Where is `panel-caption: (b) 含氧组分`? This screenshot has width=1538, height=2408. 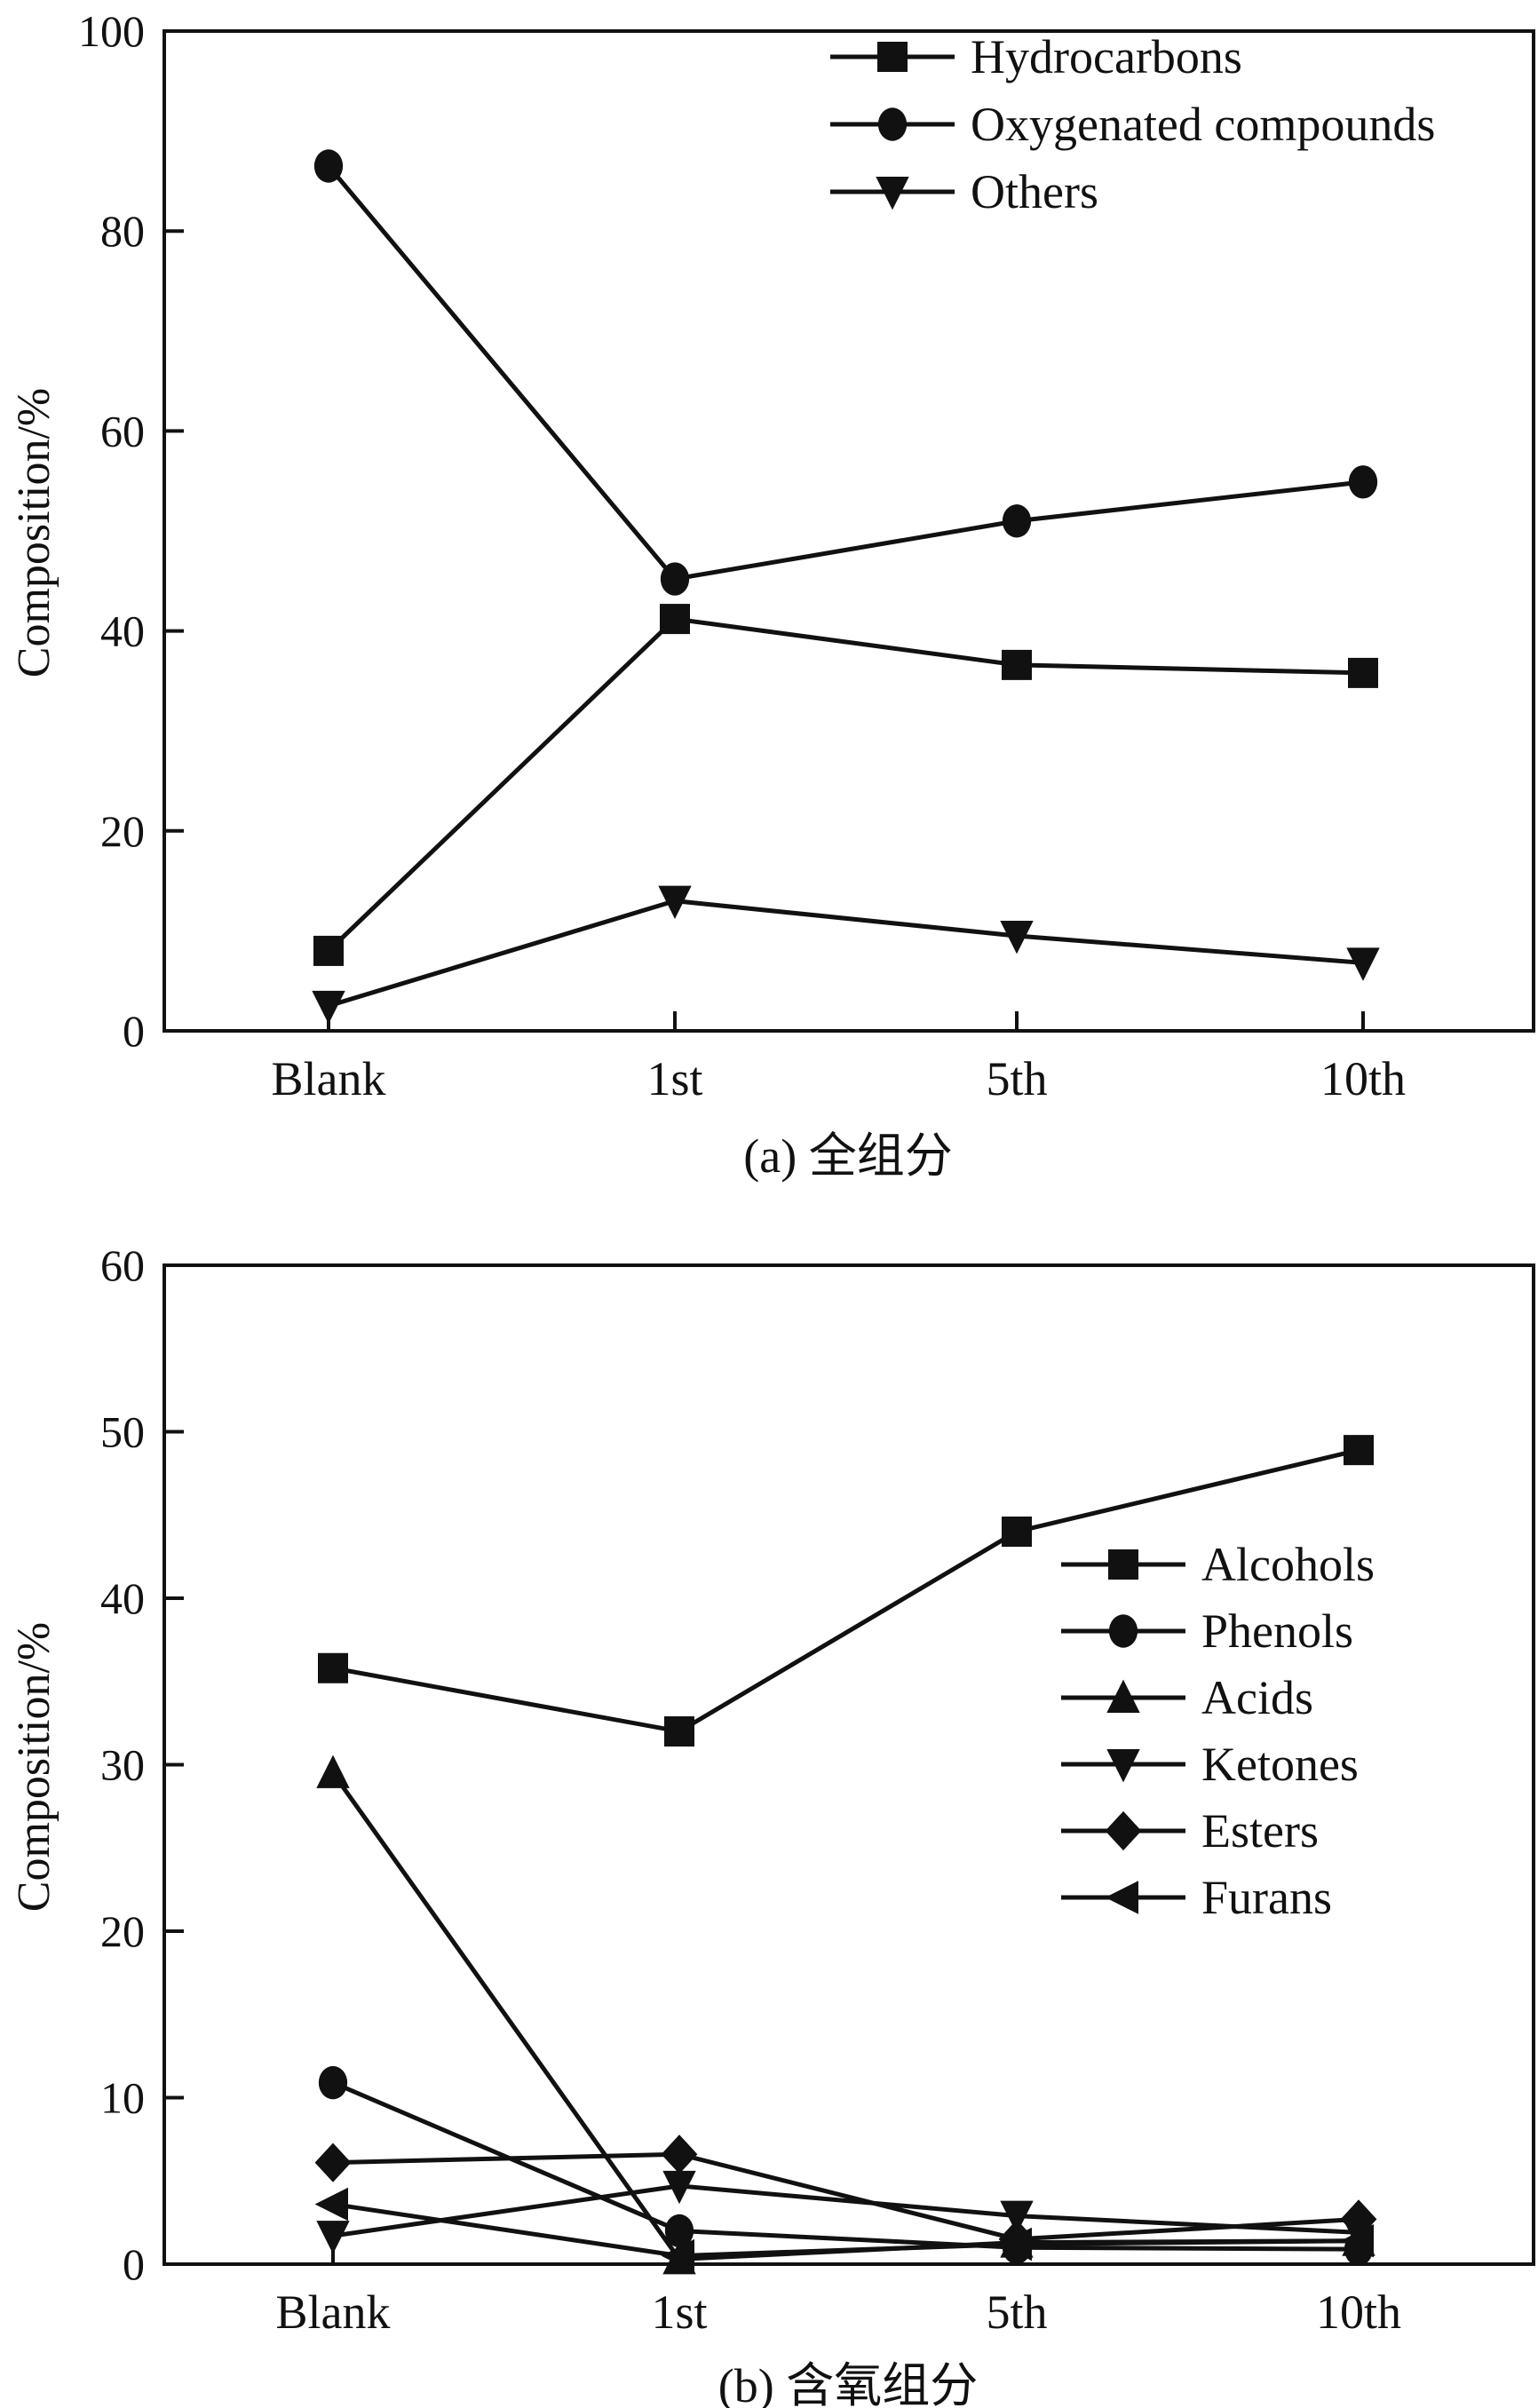
panel-caption: (b) 含氧组分 is located at coordinates (848, 2383).